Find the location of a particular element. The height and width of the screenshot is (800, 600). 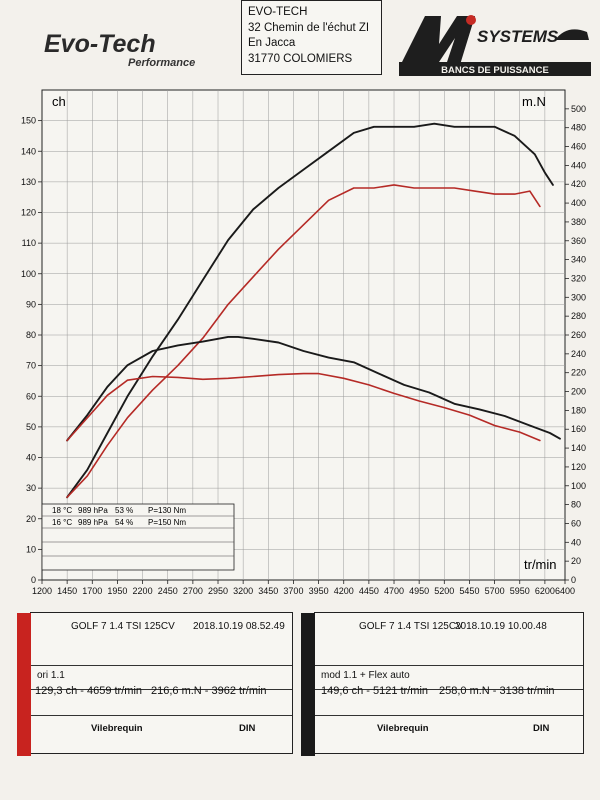

left-axis-ticks: 0 10 20 30 40 50 60 70 80 90 100 110 120 130 140 150 is located at coordinates (31, 350).